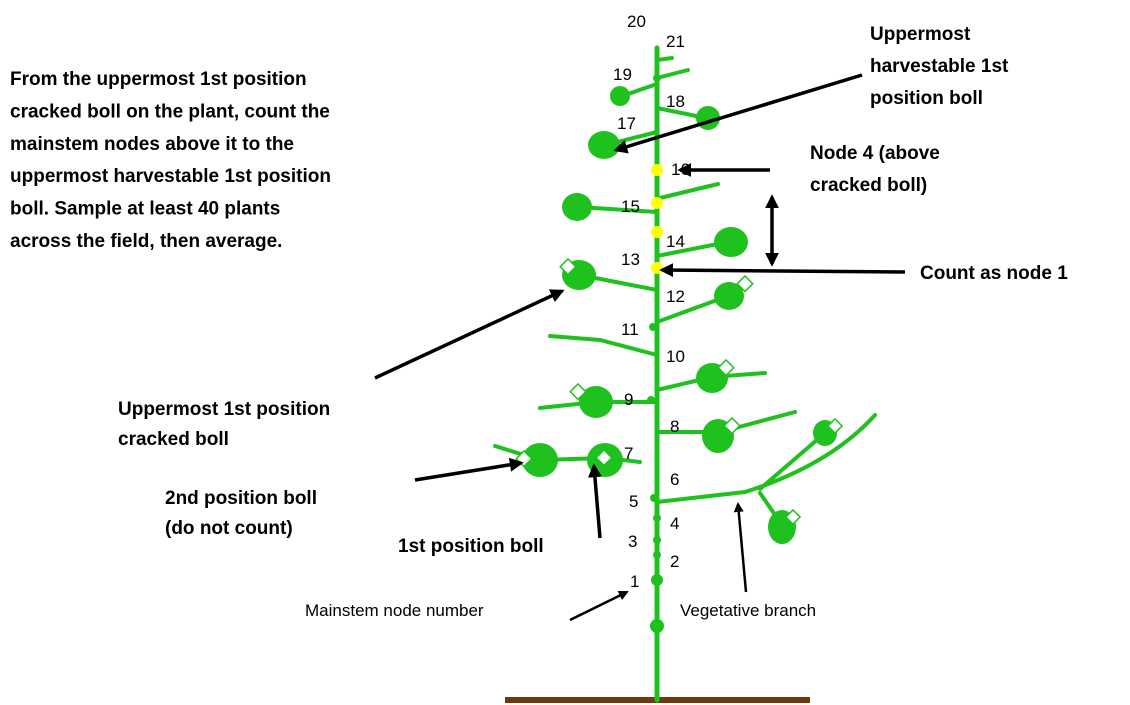  What do you see at coordinates (634, 581) in the screenshot?
I see `node-number: 1` at bounding box center [634, 581].